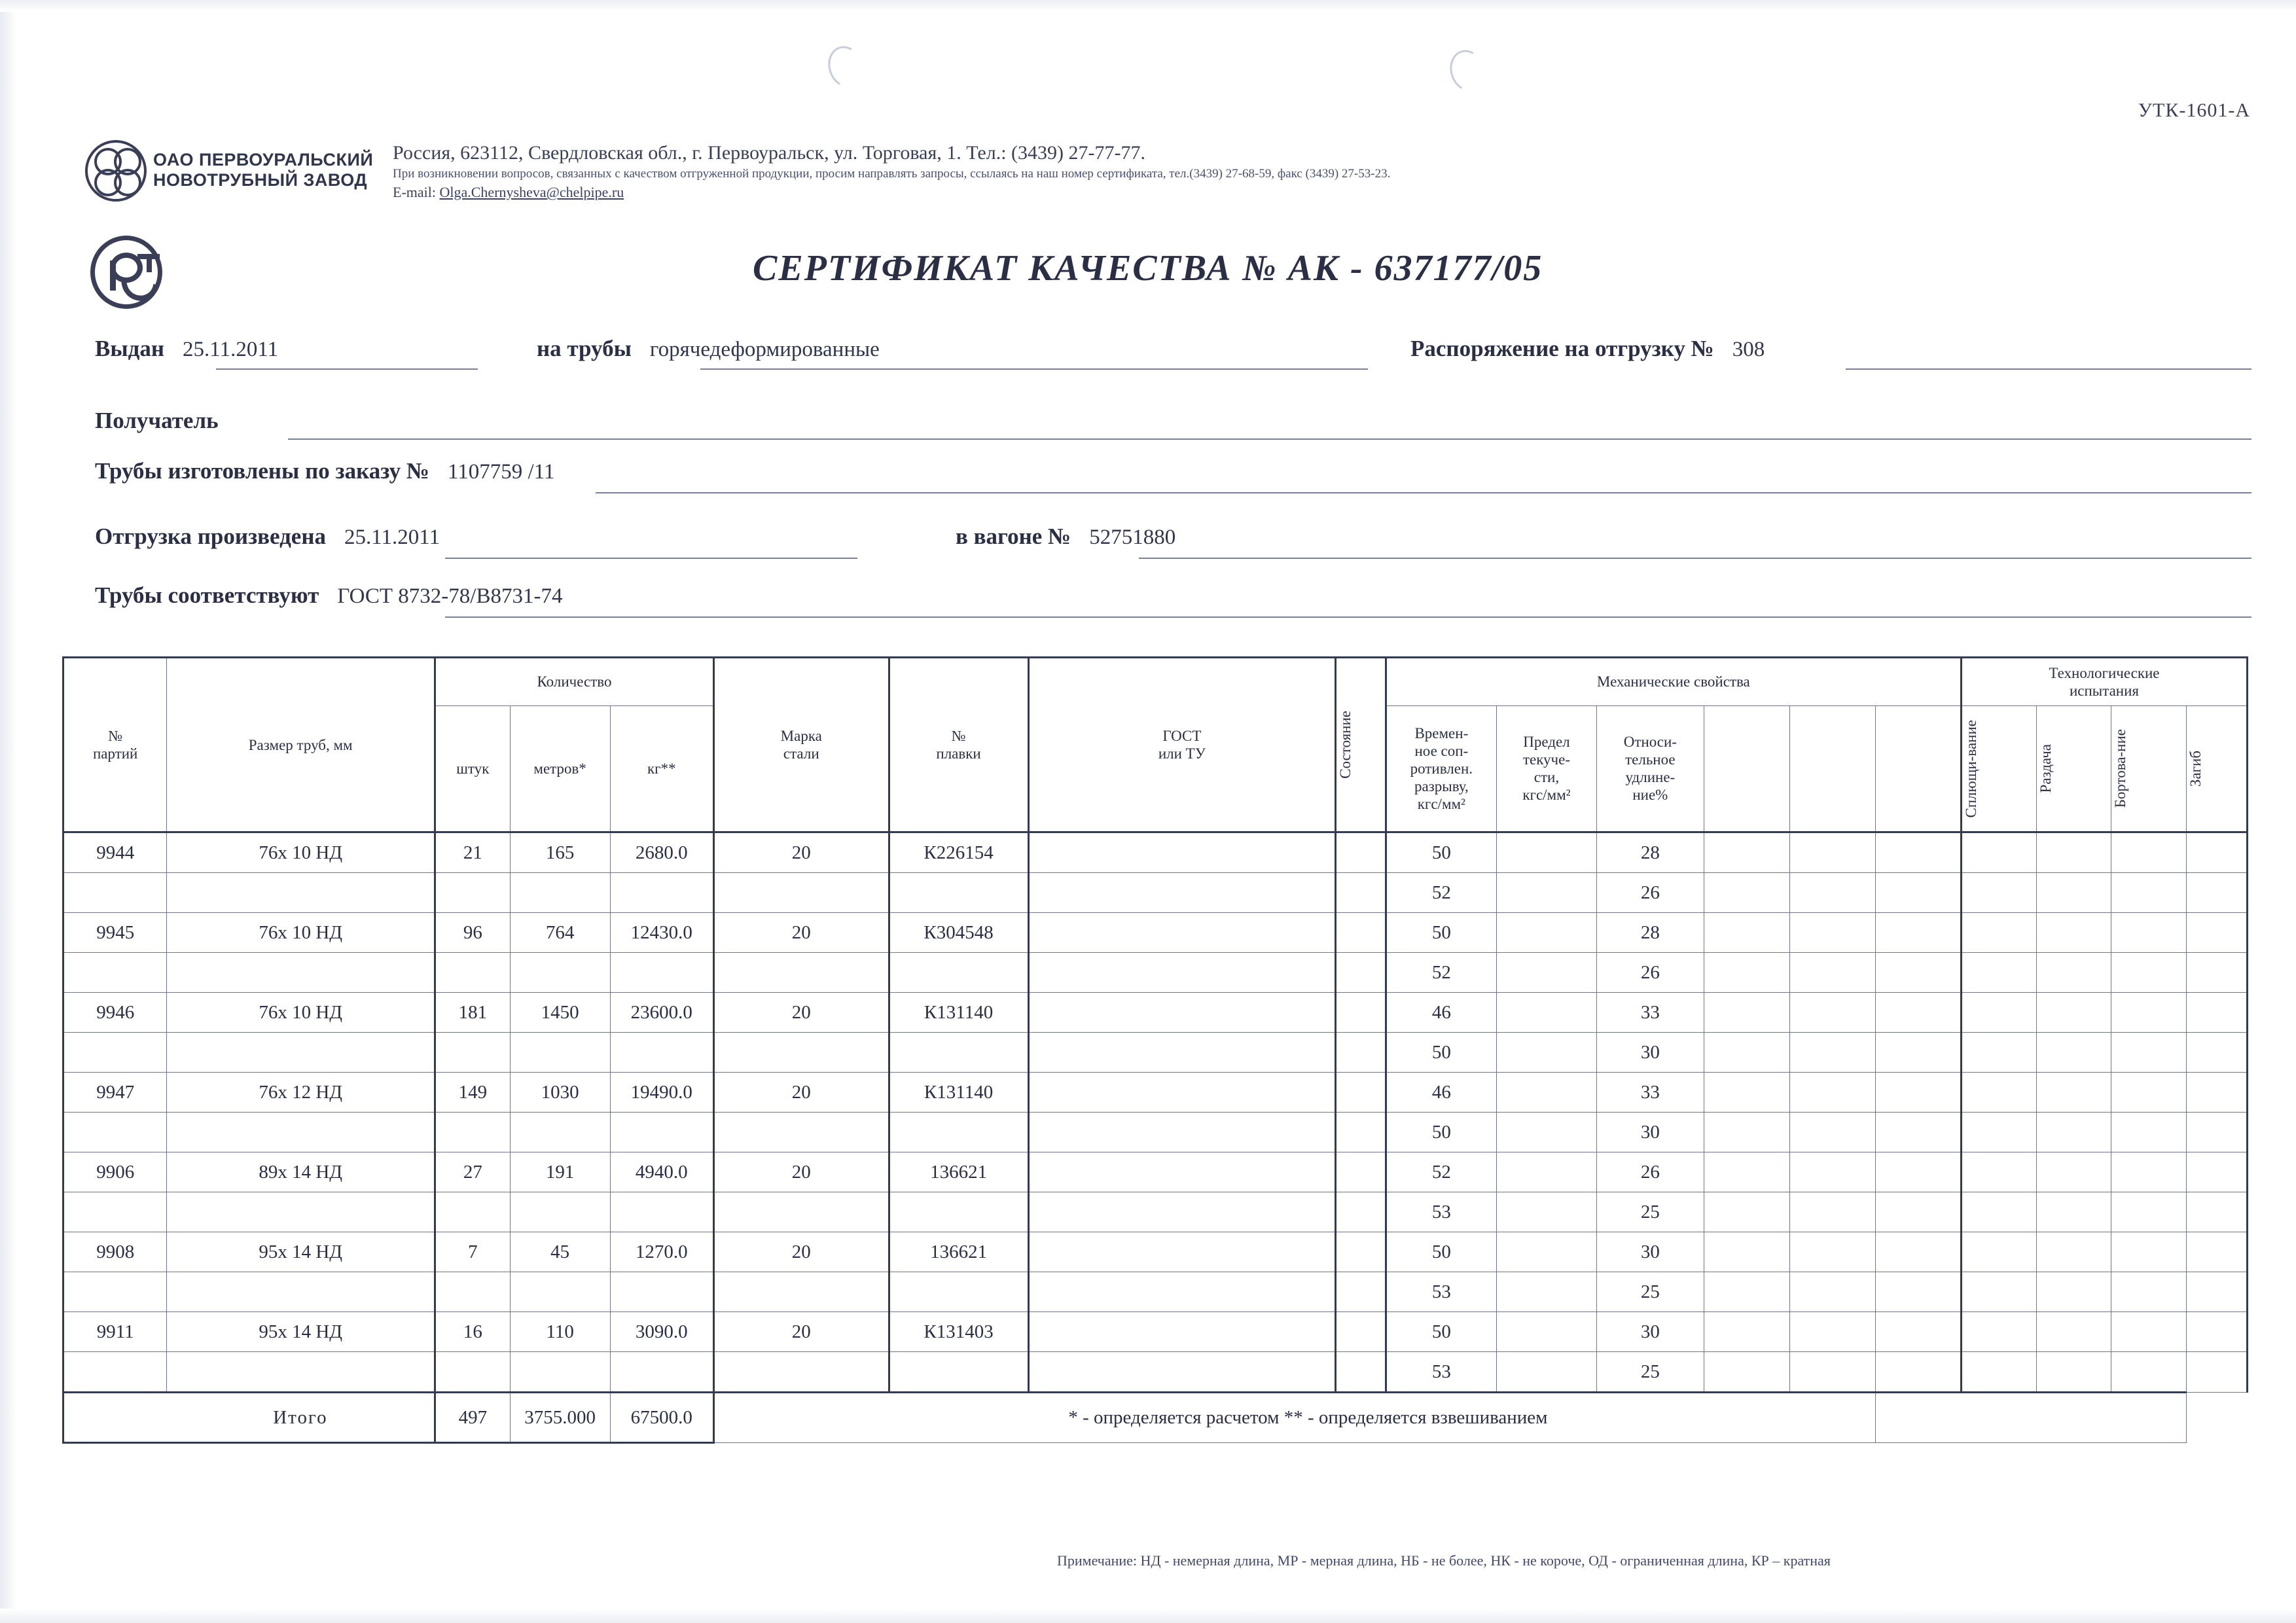  I want to click on cell-tensile: 52, so click(1441, 1172).